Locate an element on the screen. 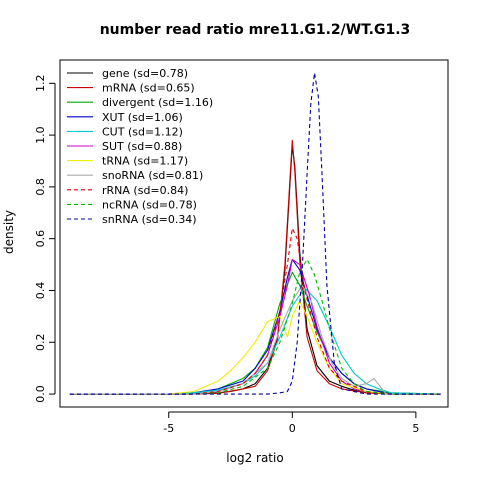 Image resolution: width=480 pixels, height=480 pixels. x-axis-label: log2 ratio is located at coordinates (254, 458).